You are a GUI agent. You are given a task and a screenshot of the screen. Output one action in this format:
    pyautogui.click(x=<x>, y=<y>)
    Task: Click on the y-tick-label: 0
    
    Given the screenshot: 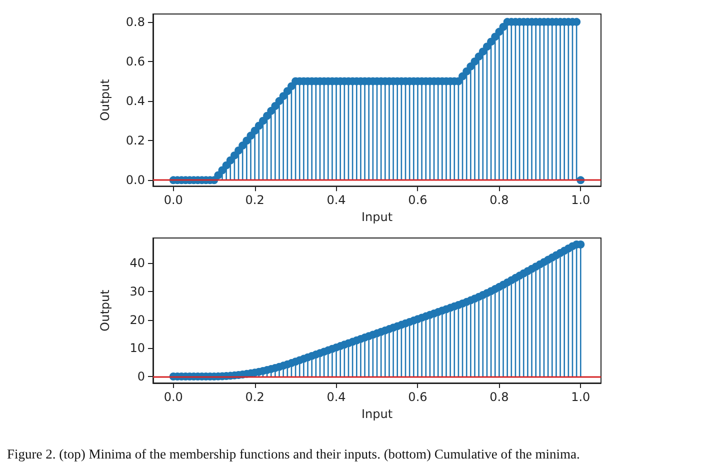 What is the action you would take?
    pyautogui.click(x=141, y=376)
    